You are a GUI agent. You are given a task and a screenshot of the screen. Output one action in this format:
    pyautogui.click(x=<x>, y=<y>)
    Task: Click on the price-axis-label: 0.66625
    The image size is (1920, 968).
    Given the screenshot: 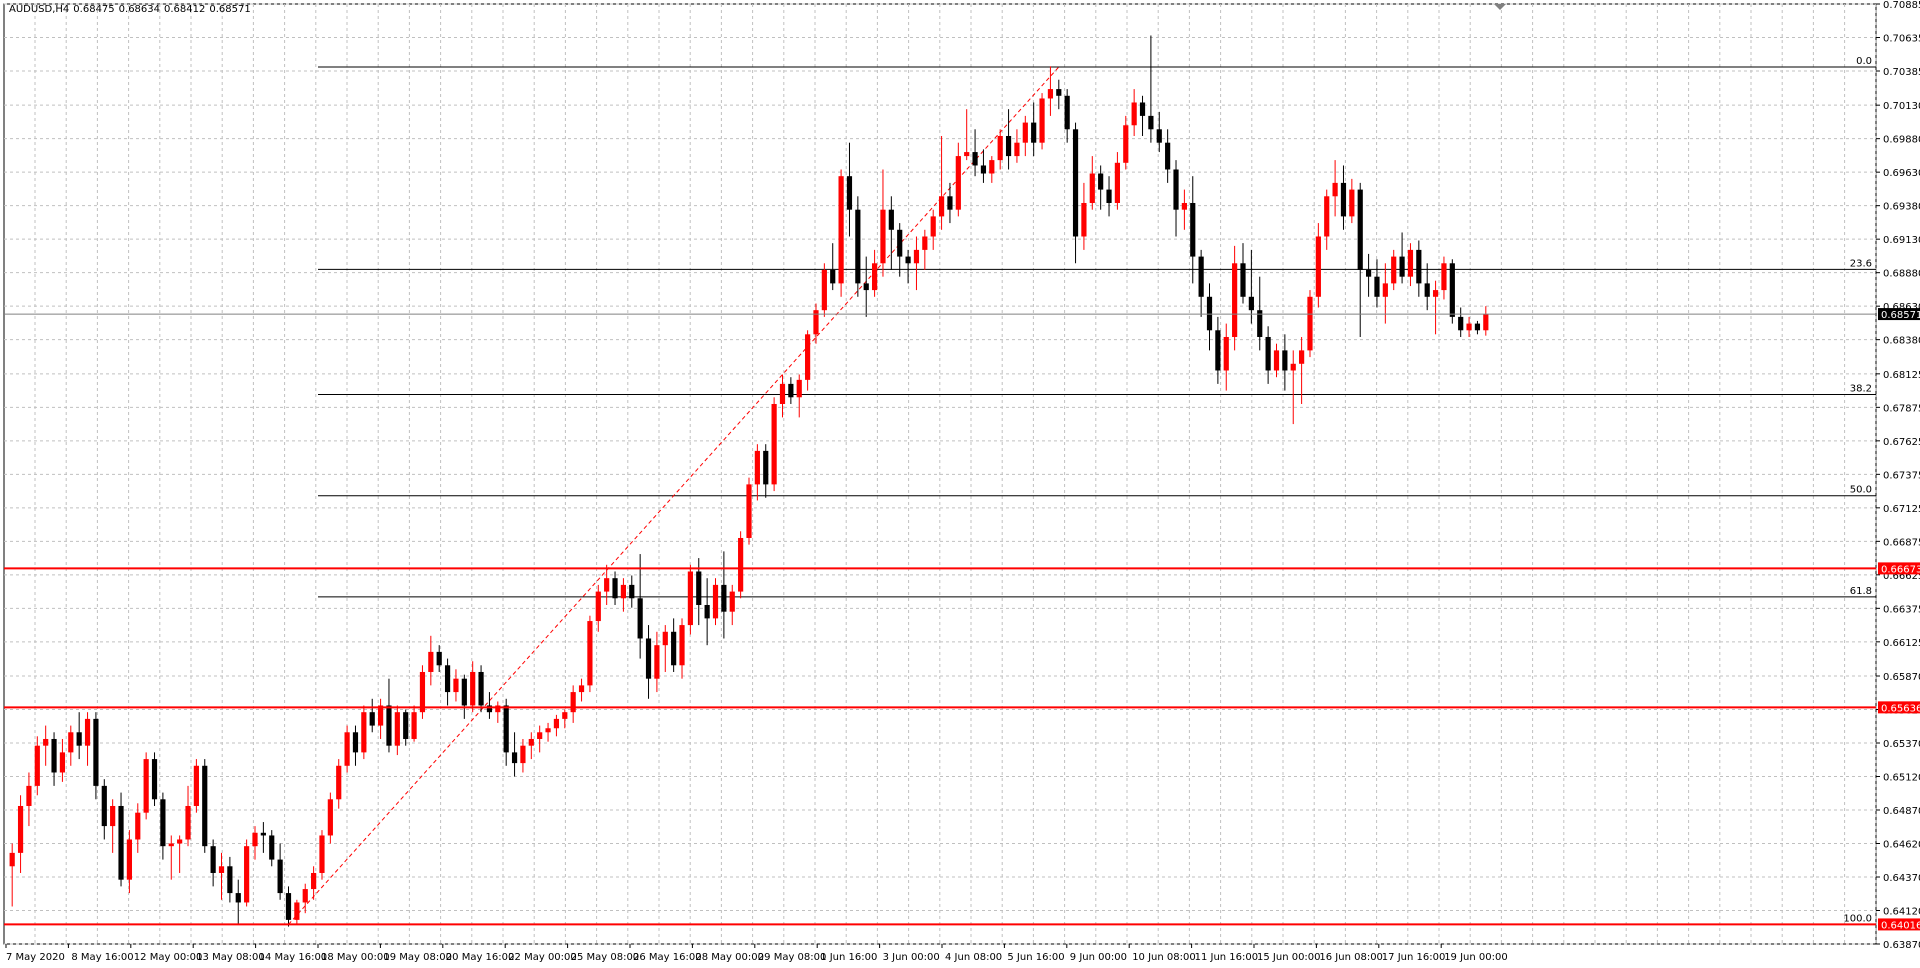 What is the action you would take?
    pyautogui.click(x=1901, y=576)
    